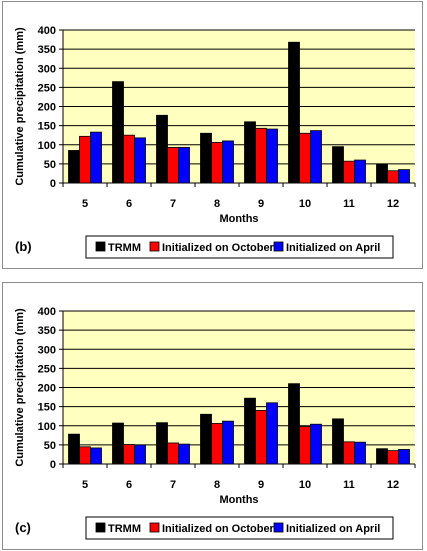 Image resolution: width=427 pixels, height=551 pixels. I want to click on x-tick-label-b: 8, so click(217, 204).